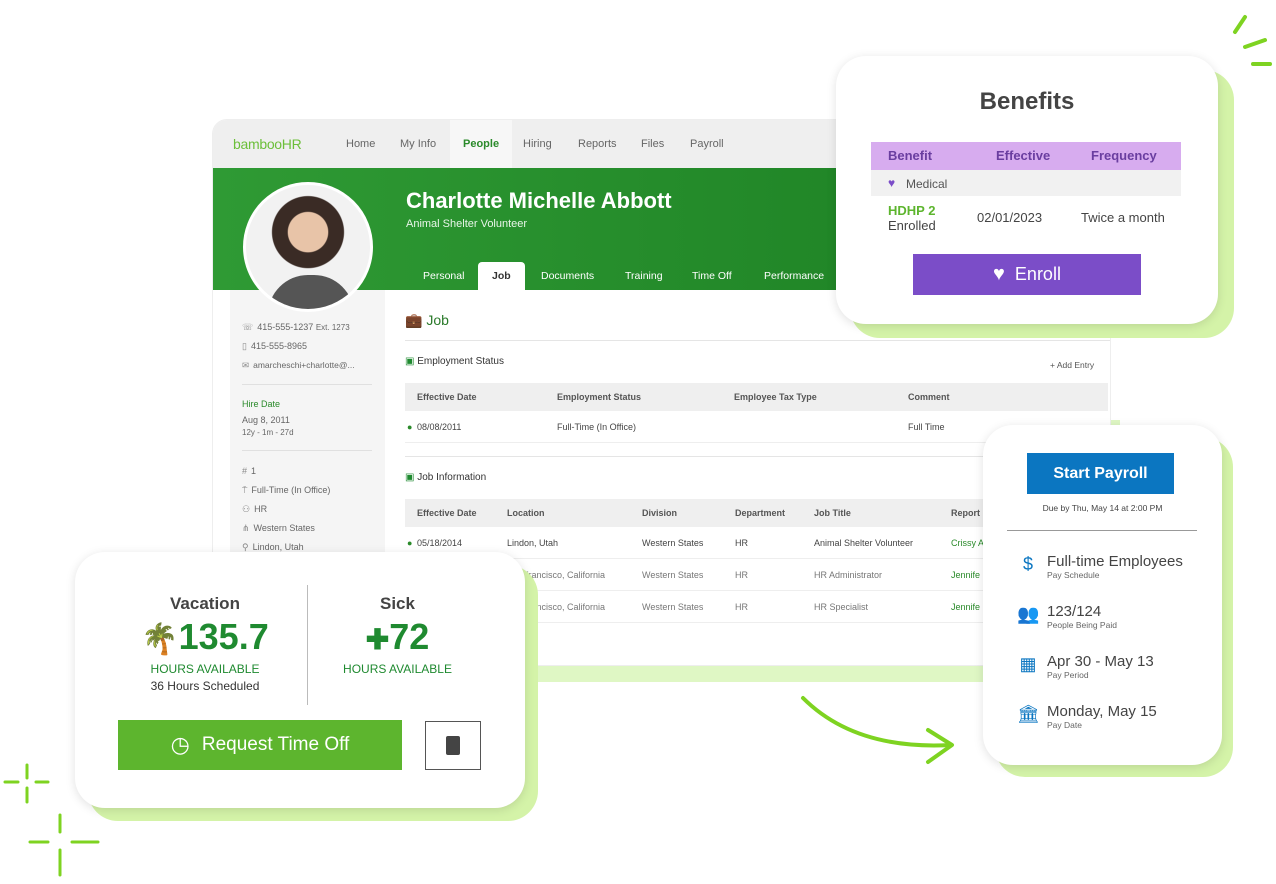 This screenshot has height=884, width=1276. Describe the element at coordinates (568, 276) in the screenshot. I see `tab-documents: Documents` at that location.